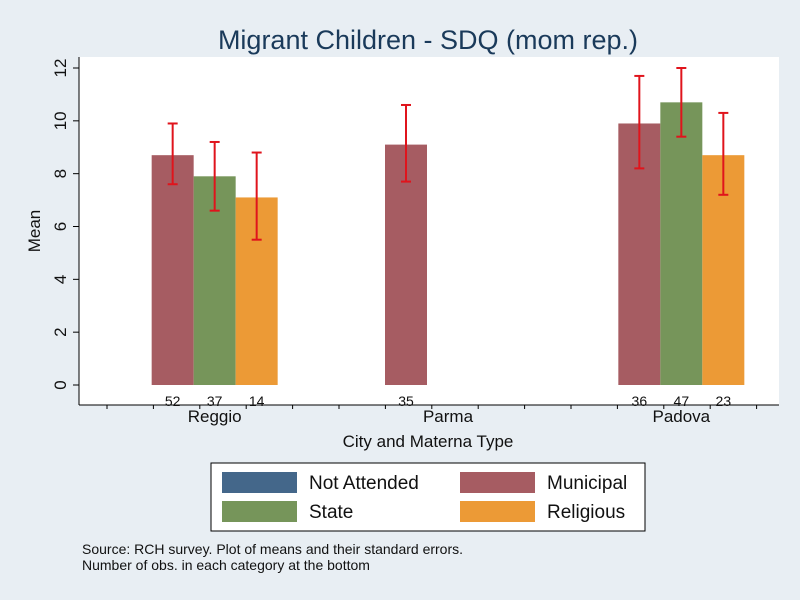 This screenshot has width=800, height=600. I want to click on bar-parma-municipal, so click(406, 264).